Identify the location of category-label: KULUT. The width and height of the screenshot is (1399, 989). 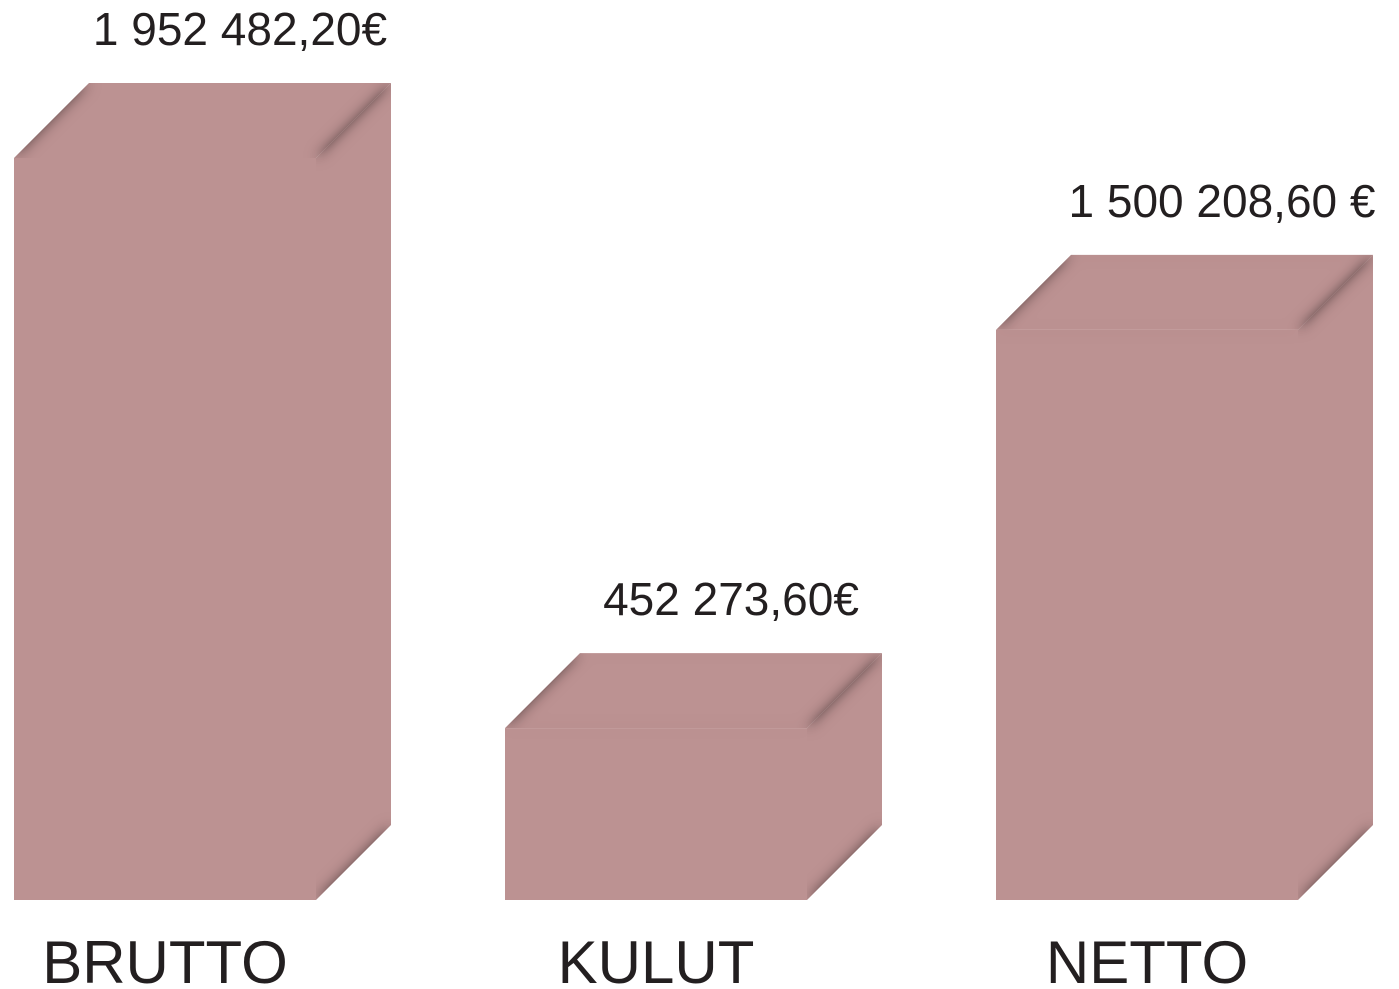
(656, 959).